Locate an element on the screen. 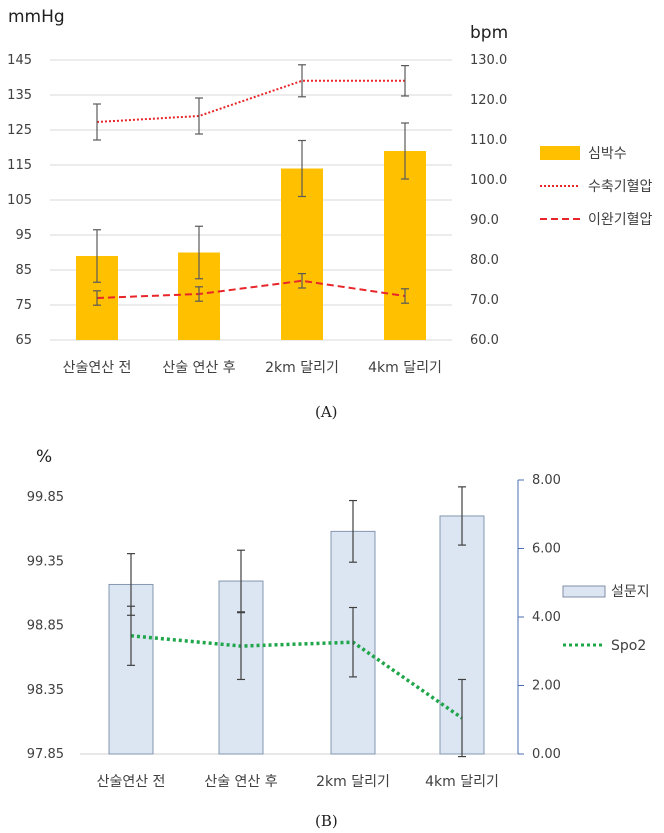 Image resolution: width=664 pixels, height=833 pixels. chart-b-right-ticks: 8.00 6.00 4.00 2.00 0.00 is located at coordinates (539, 617).